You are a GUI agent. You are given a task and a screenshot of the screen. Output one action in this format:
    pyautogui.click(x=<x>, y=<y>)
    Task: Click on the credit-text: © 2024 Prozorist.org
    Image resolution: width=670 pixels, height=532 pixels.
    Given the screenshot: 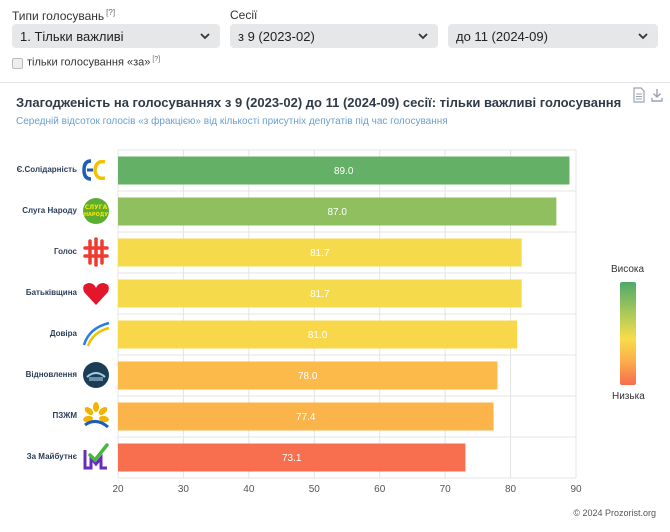 What is the action you would take?
    pyautogui.click(x=614, y=513)
    